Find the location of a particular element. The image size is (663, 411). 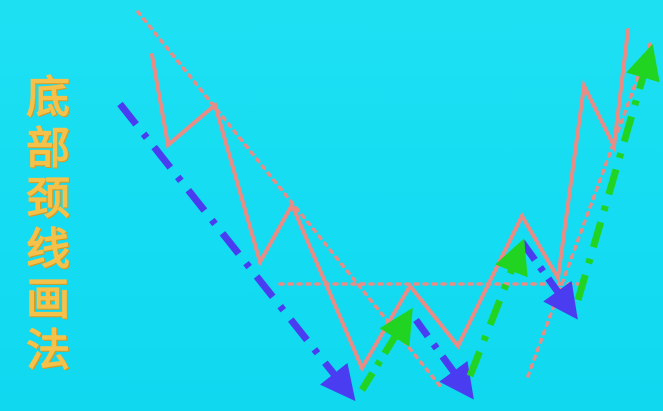

down-arrow-right is located at coordinates (548, 279).